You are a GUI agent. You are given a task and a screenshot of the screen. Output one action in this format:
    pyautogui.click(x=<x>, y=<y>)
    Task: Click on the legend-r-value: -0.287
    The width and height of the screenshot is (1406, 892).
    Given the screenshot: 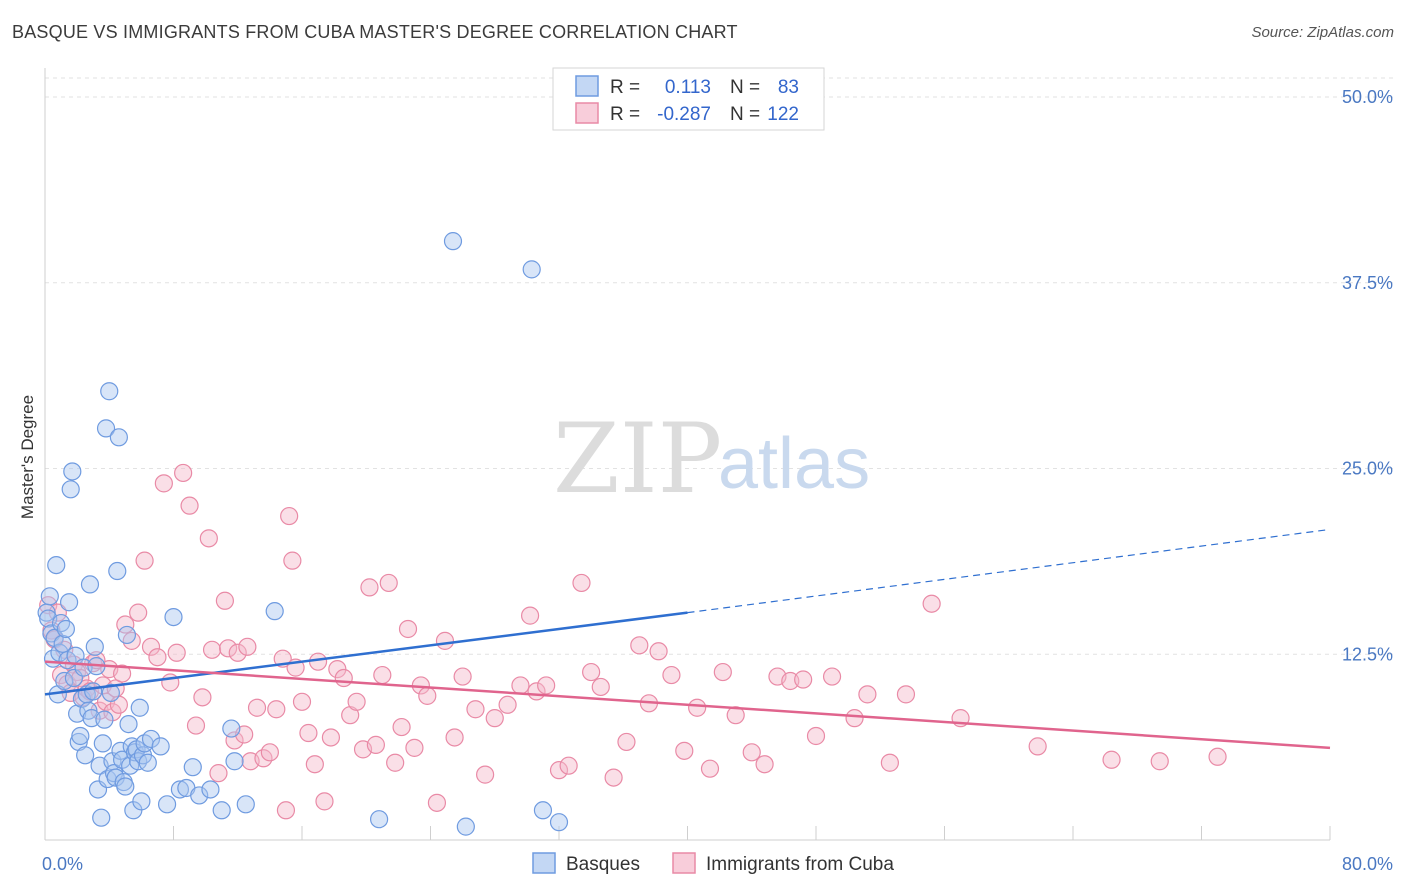 What is the action you would take?
    pyautogui.click(x=684, y=114)
    